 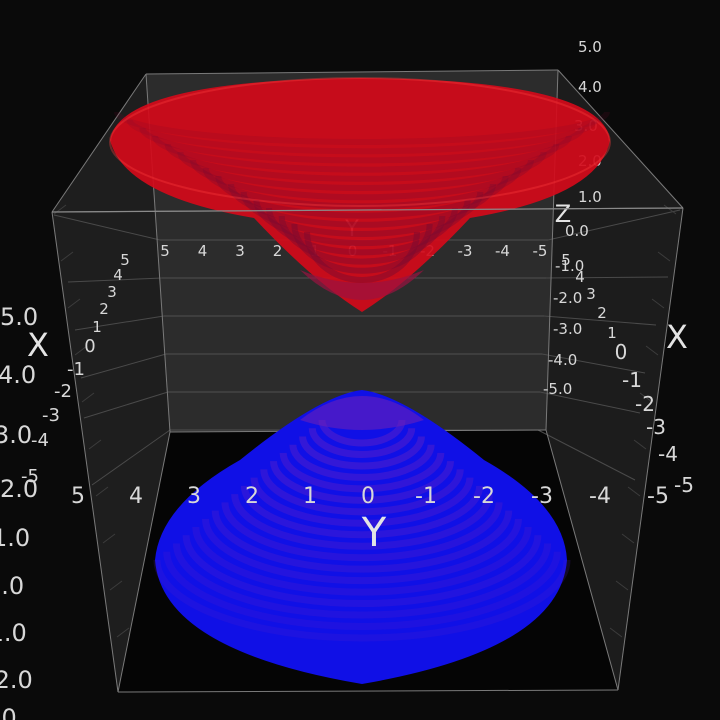 I want to click on x-tick-label-left: -4, so click(x=40, y=440).